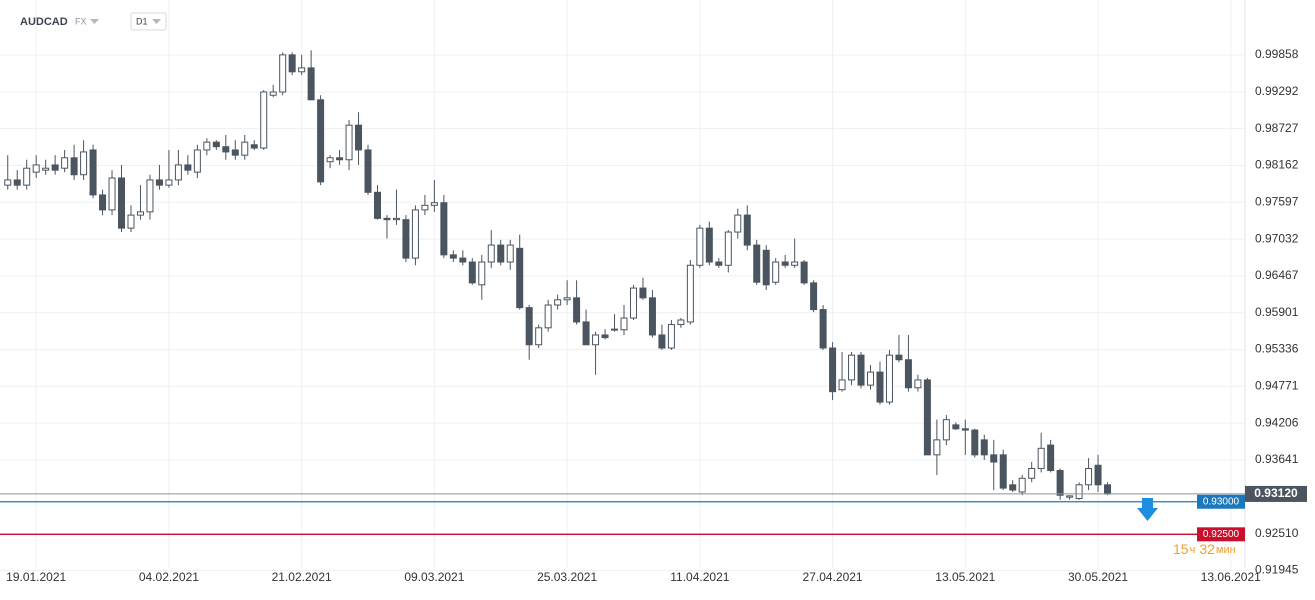  What do you see at coordinates (1277, 128) in the screenshot?
I see `y-tick-label: 0.98727` at bounding box center [1277, 128].